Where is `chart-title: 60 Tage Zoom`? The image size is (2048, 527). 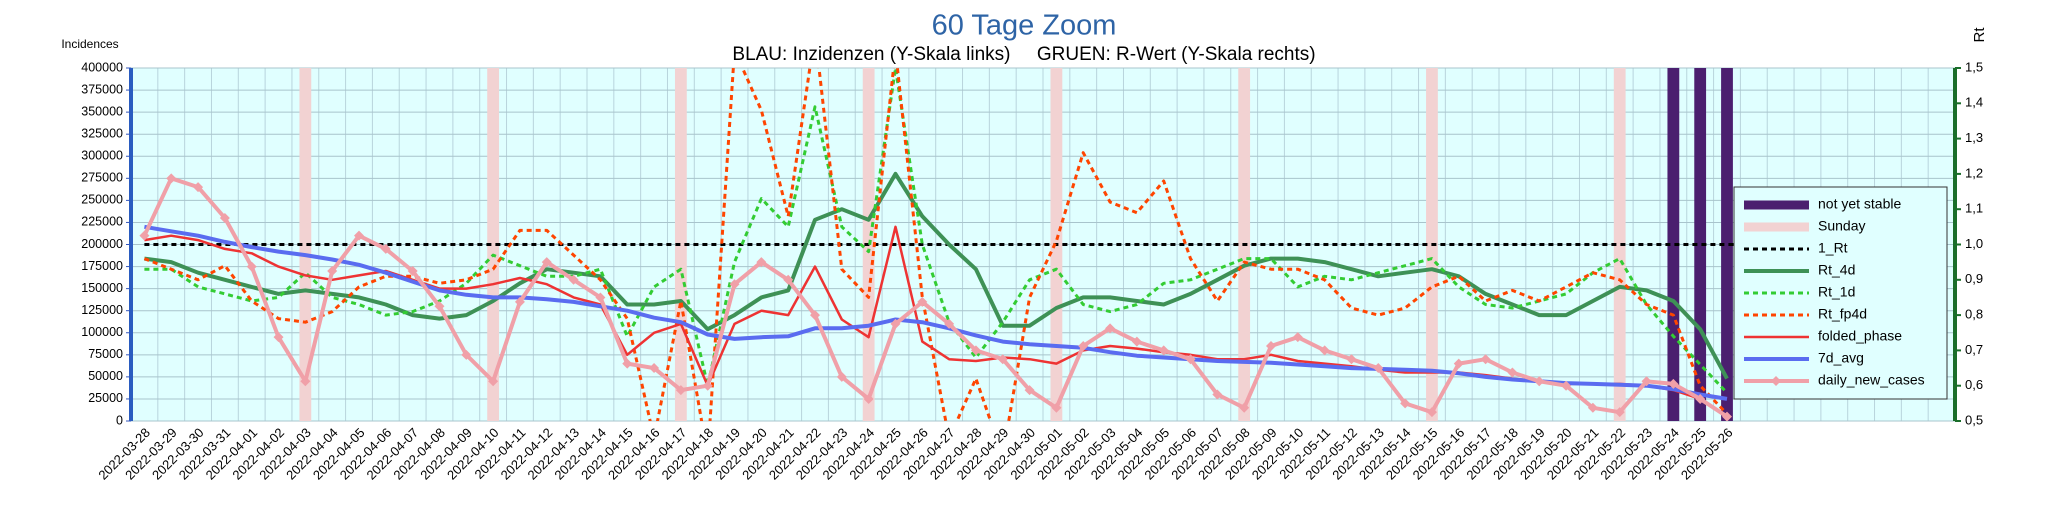
chart-title: 60 Tage Zoom is located at coordinates (1024, 26).